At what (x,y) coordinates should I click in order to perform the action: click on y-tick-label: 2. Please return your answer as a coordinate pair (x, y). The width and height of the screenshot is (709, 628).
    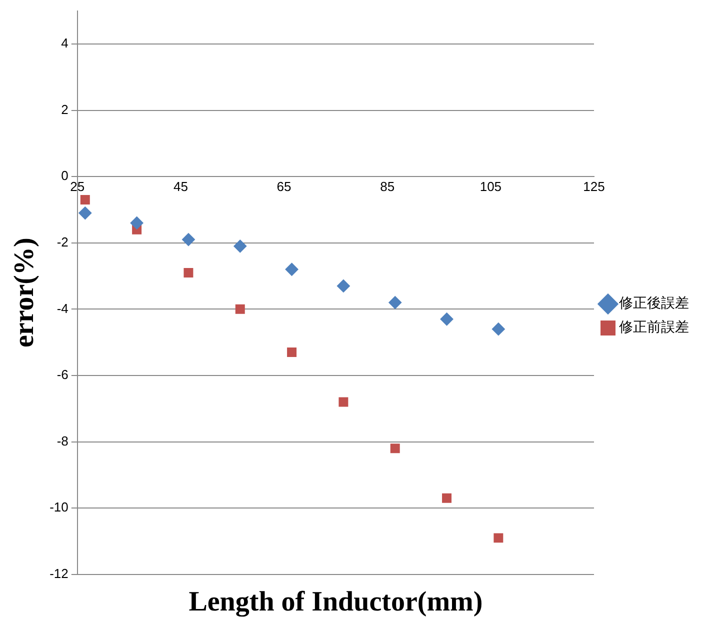
    Looking at the image, I should click on (64, 109).